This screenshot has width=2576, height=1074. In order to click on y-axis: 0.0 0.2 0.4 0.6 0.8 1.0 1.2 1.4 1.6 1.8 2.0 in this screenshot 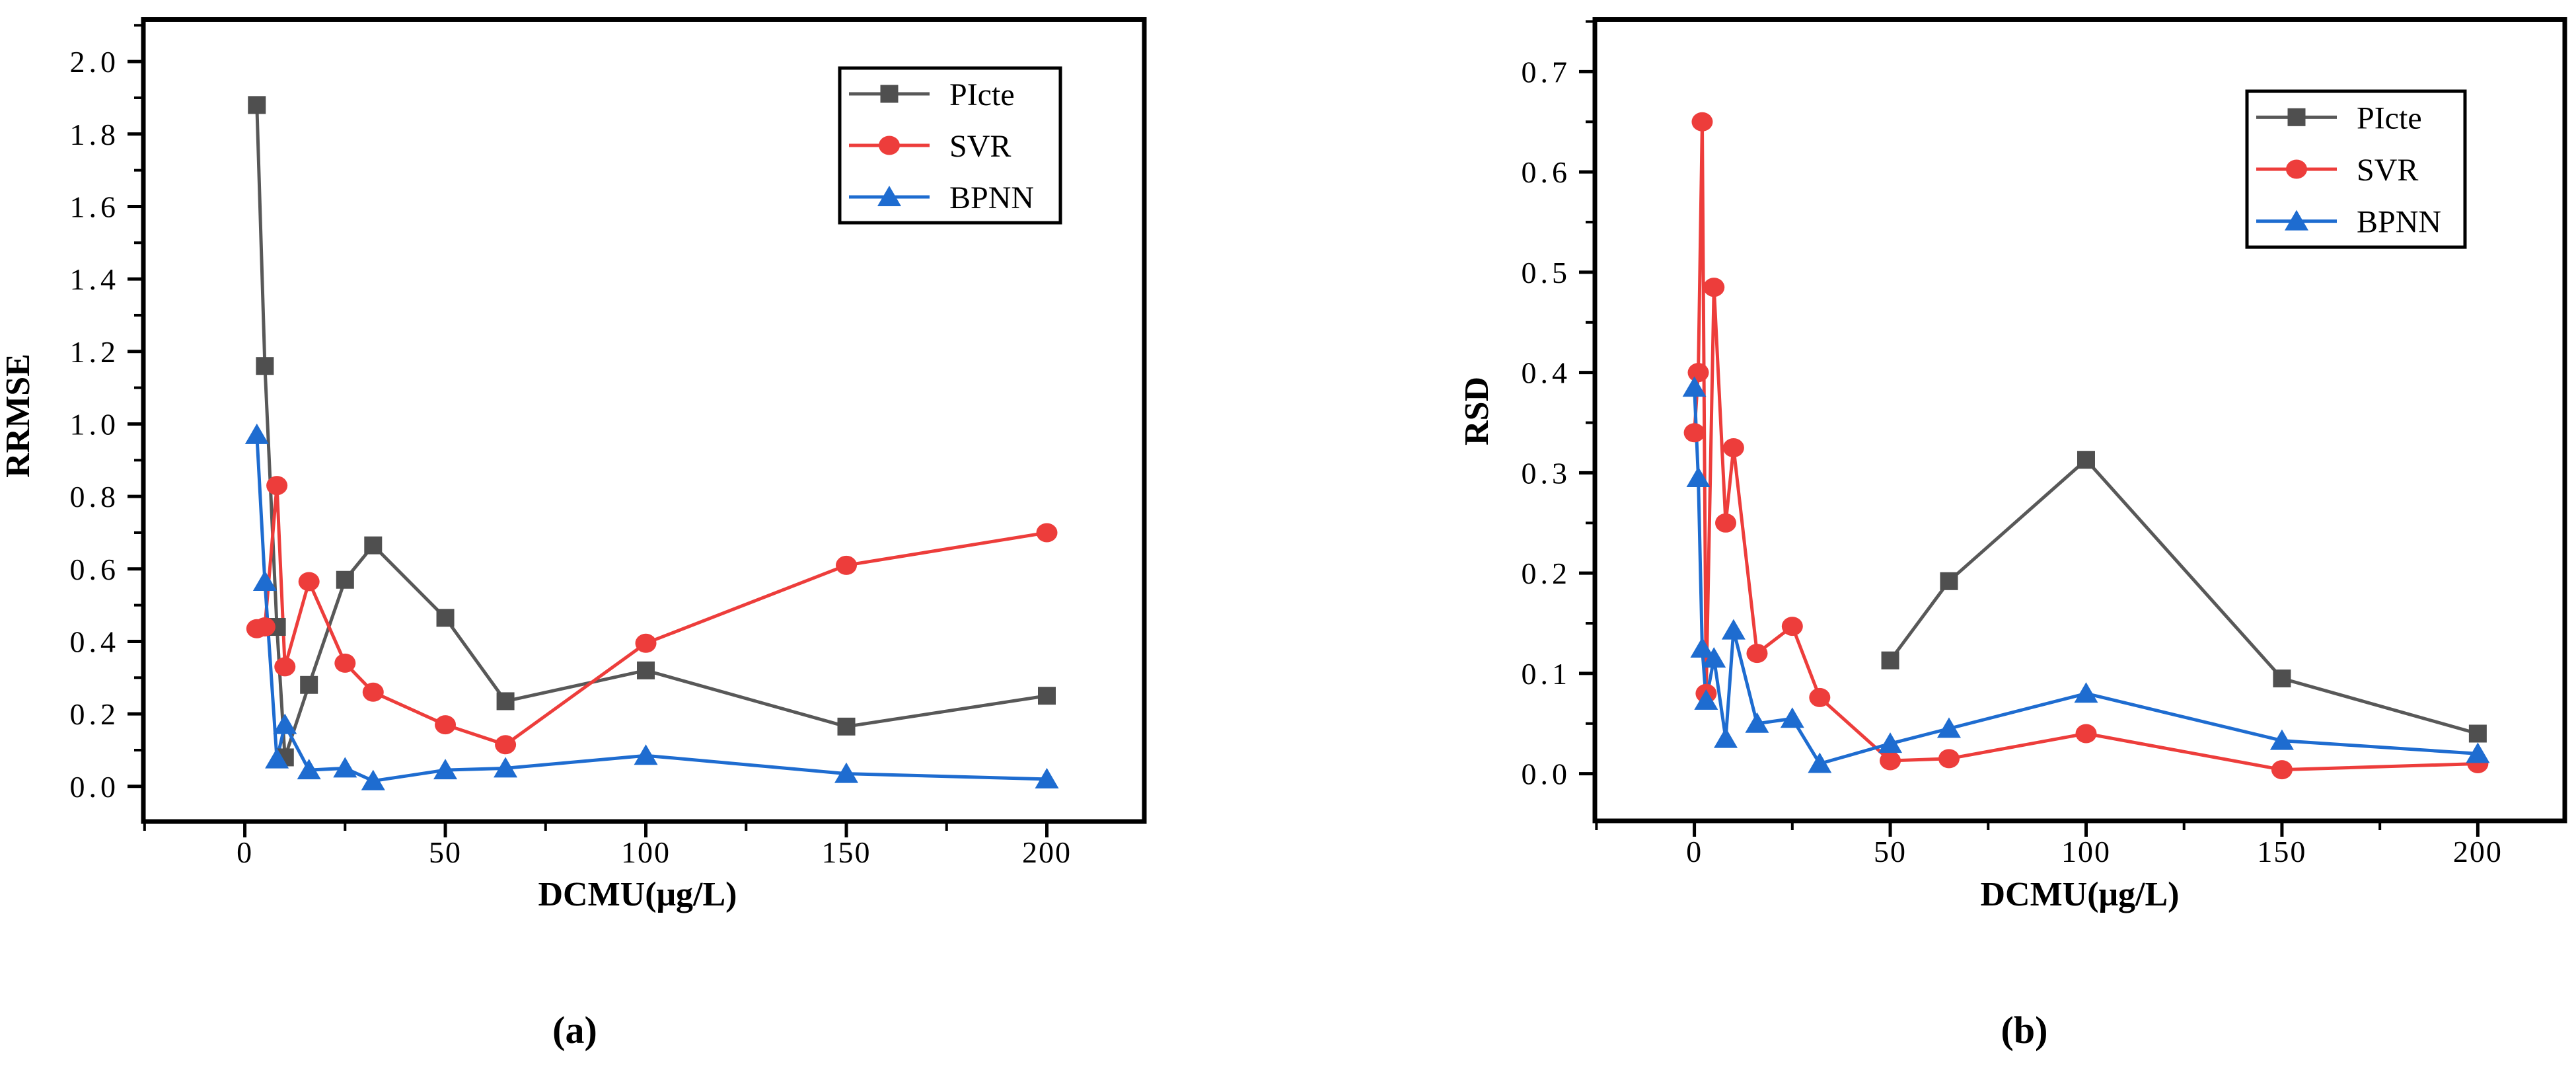, I will do `click(107, 414)`.